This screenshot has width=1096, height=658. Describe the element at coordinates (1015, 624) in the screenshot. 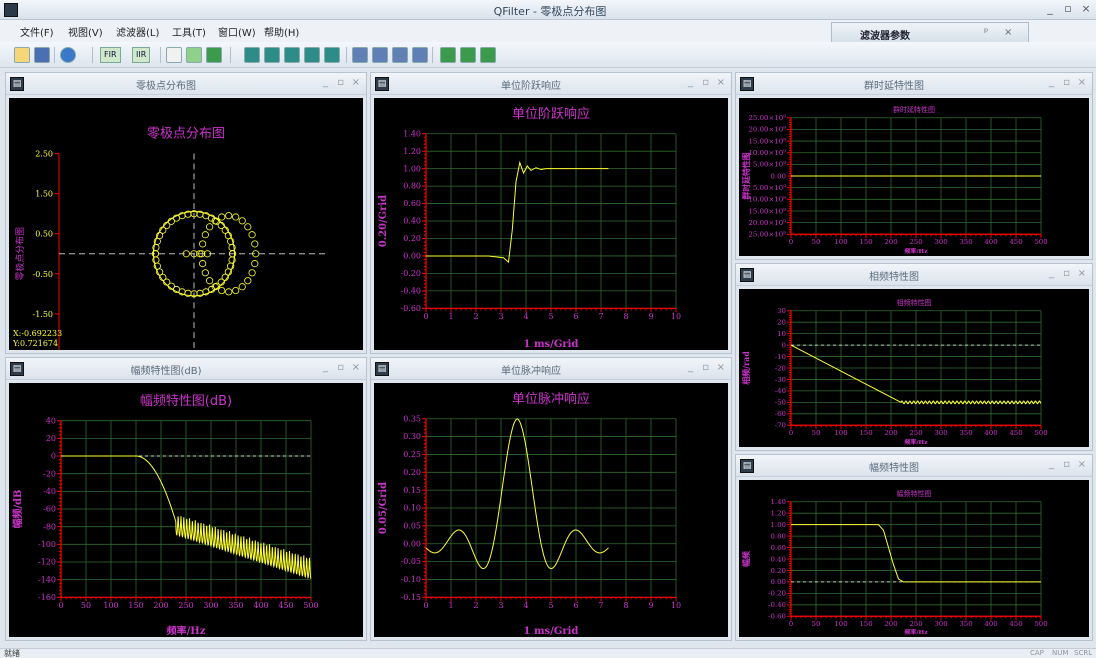

I see `x-tick-label: 450` at that location.